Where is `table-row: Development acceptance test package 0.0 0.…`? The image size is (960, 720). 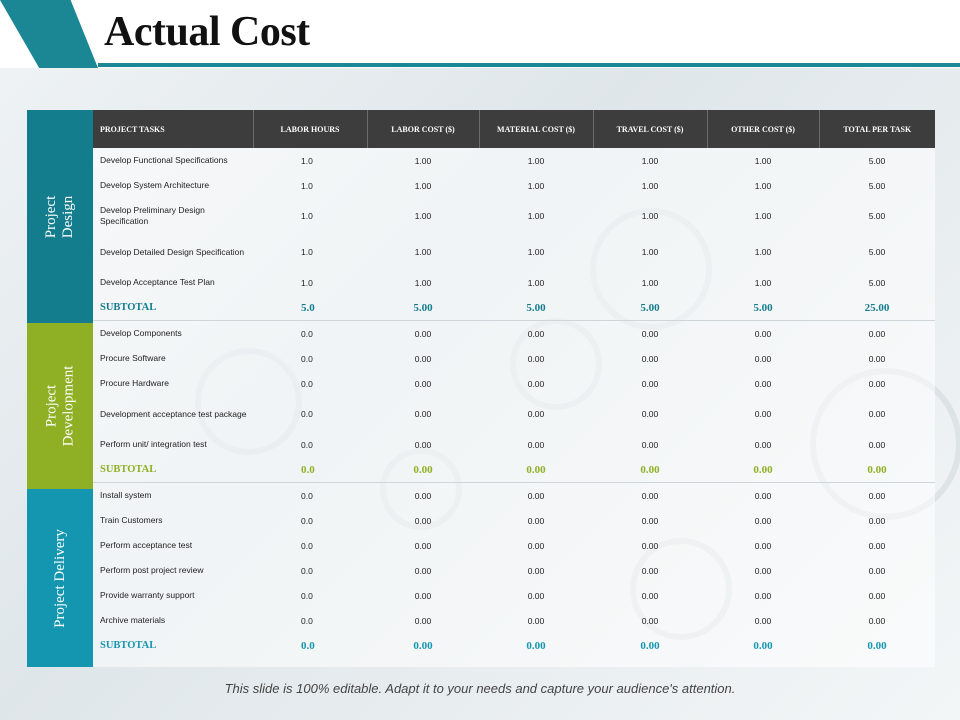
table-row: Development acceptance test package 0.0 0.… is located at coordinates (514, 414).